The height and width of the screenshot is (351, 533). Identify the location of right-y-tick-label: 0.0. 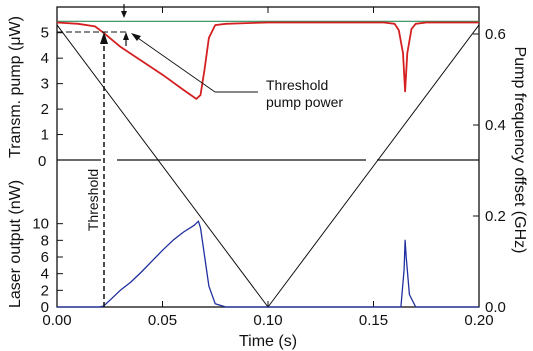
(495, 307).